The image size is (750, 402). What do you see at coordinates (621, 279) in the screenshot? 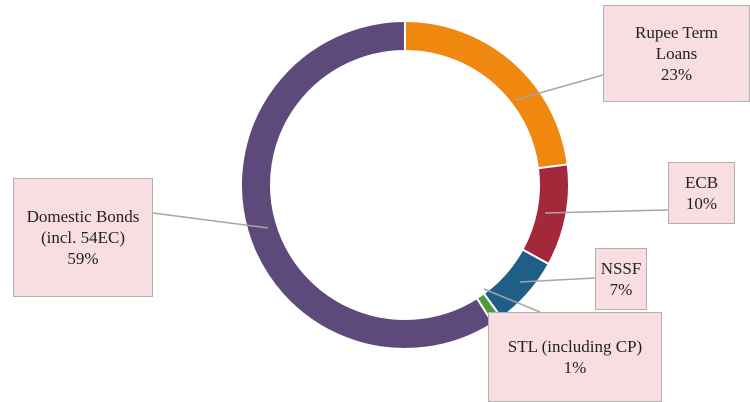
I see `data-label: NSSF 7%` at bounding box center [621, 279].